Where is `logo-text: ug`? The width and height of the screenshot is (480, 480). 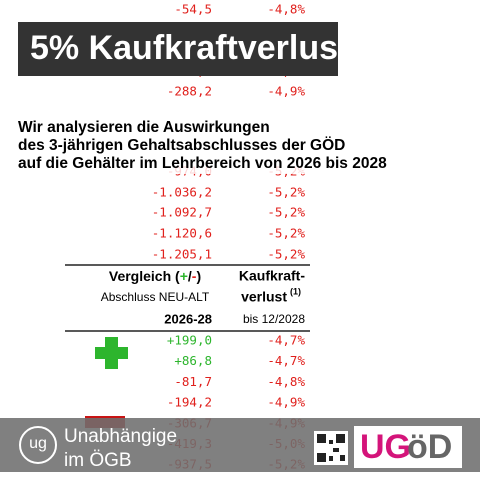 logo-text: ug is located at coordinates (38, 443).